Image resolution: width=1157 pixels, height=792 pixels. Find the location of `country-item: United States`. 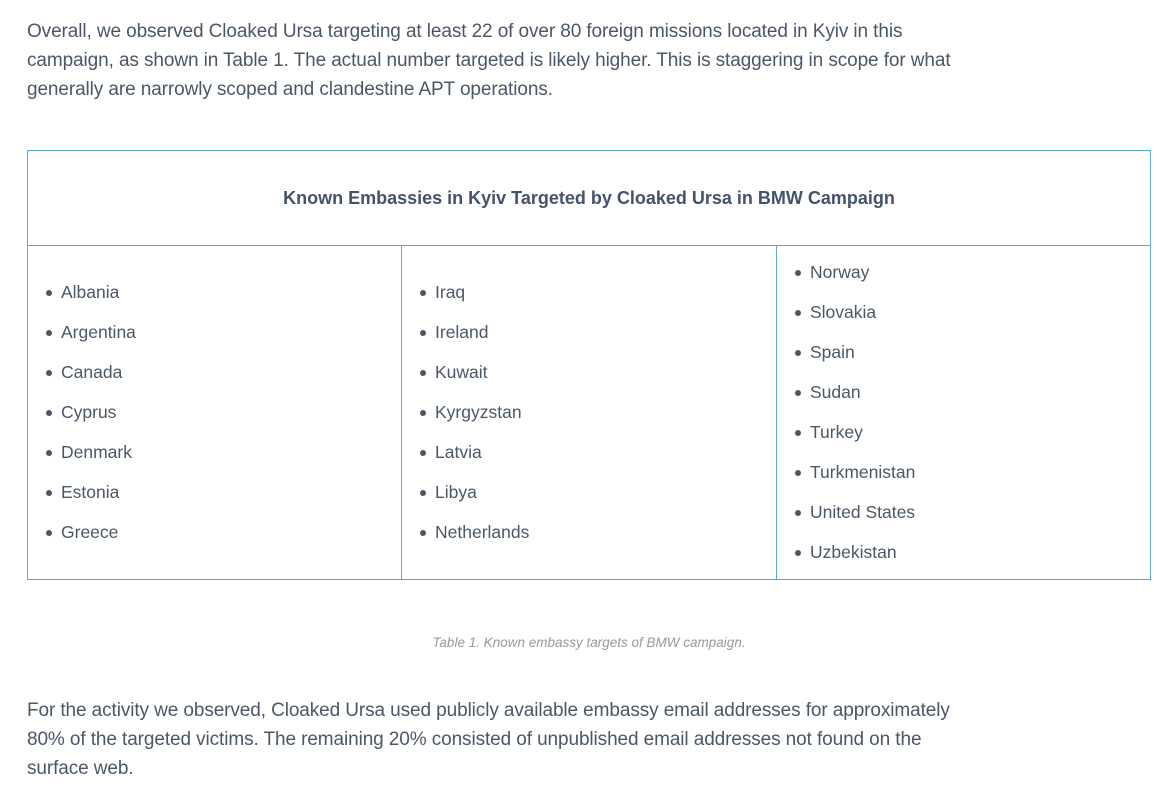

country-item: United States is located at coordinates (980, 513).